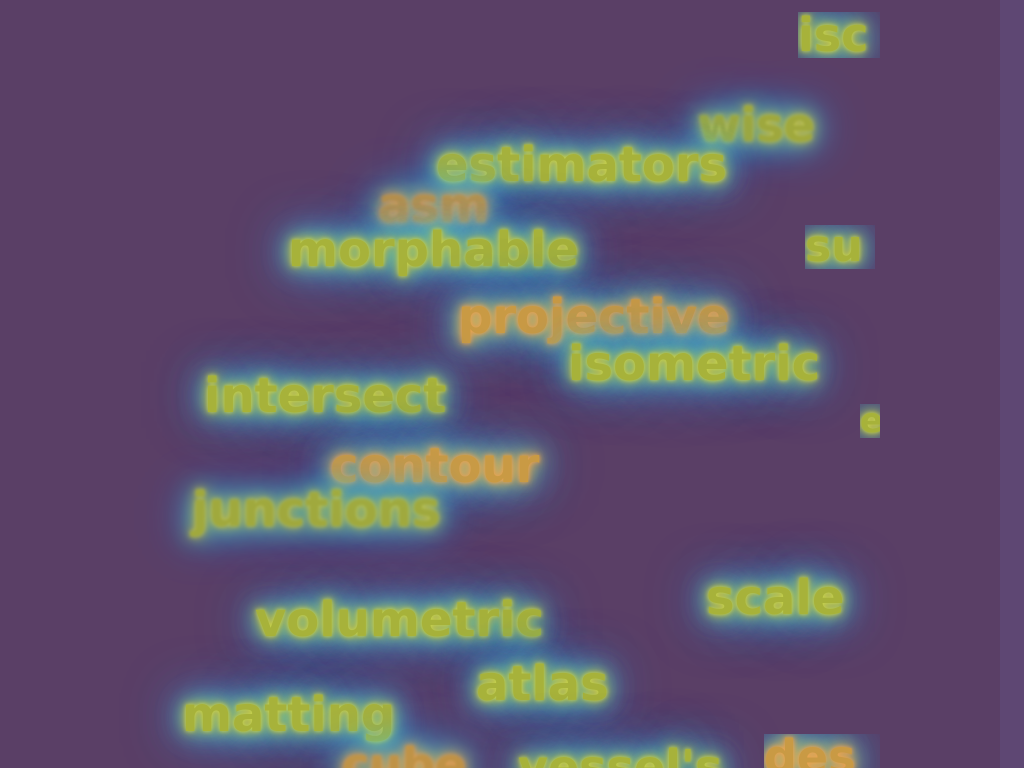  I want to click on word-cube: cube, so click(404, 753).